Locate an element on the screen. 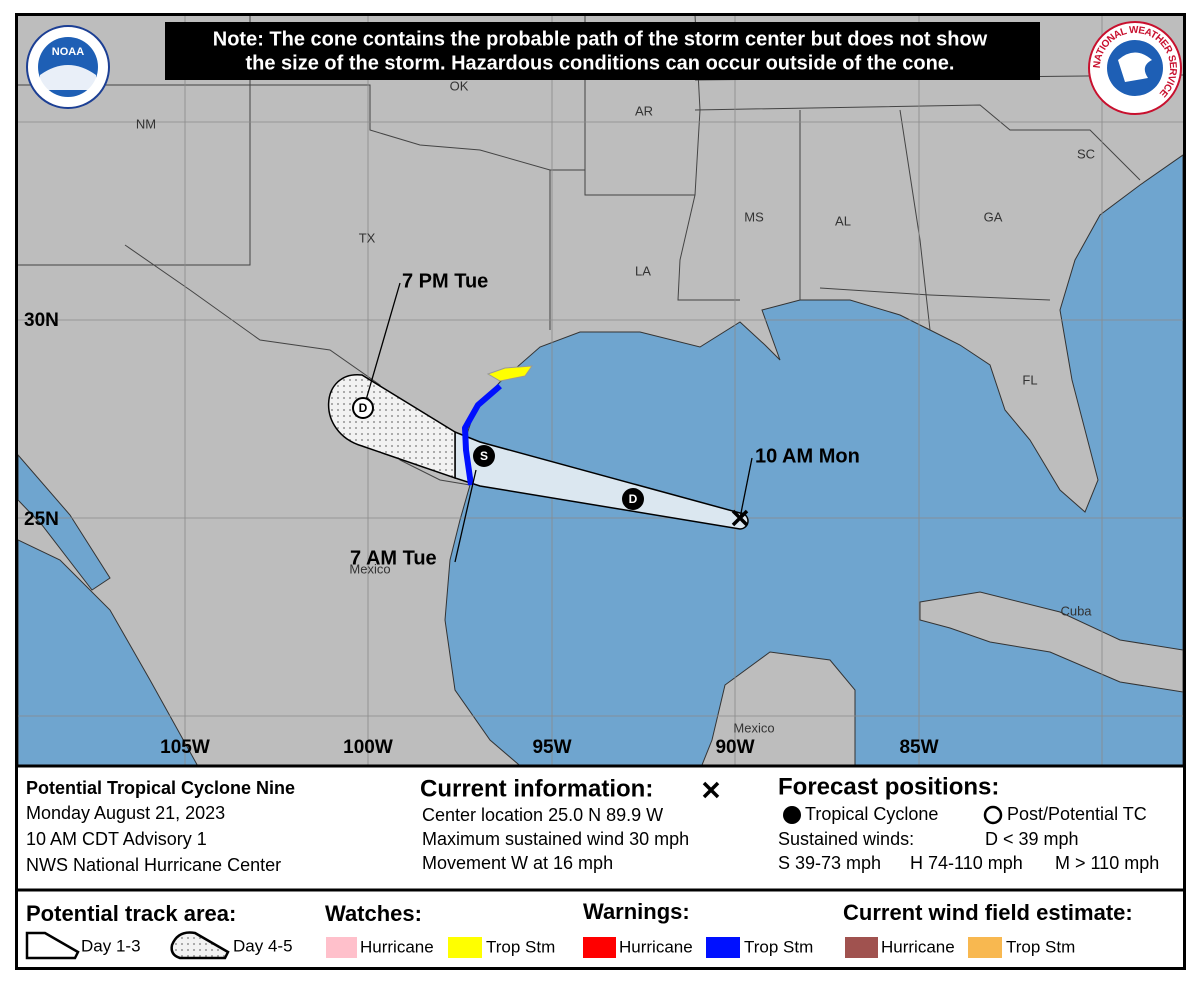 This screenshot has width=1200, height=984. logo-text: NOAA is located at coordinates (68, 52).